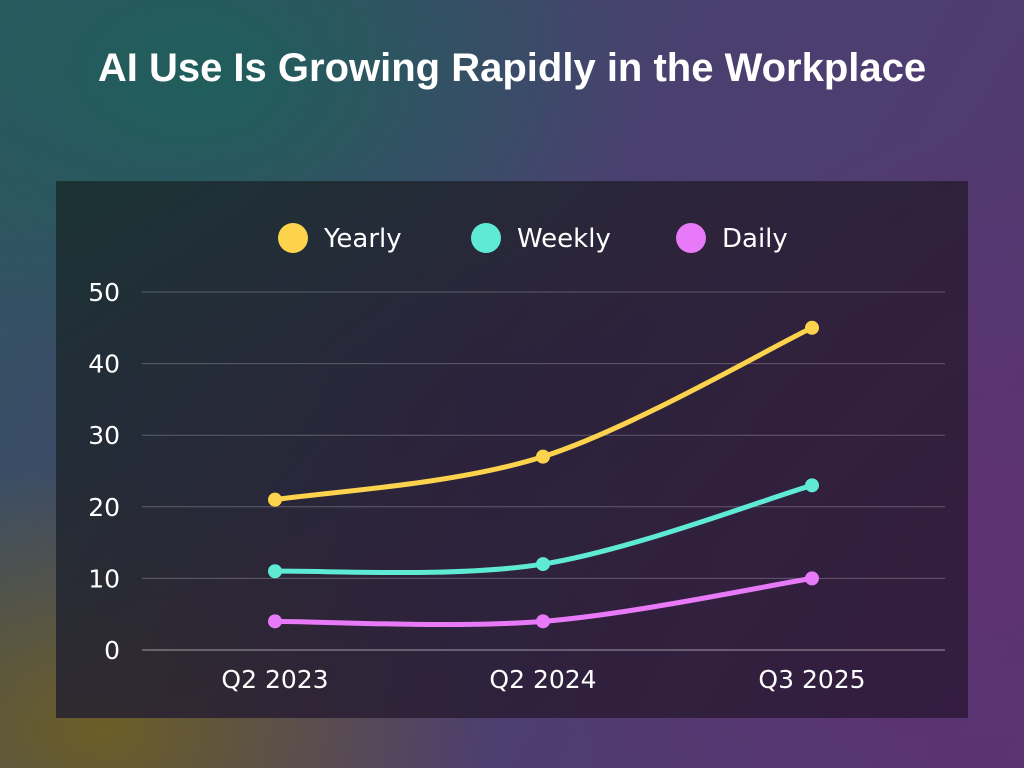 The width and height of the screenshot is (1024, 768). I want to click on legend-label: Yearly, so click(362, 239).